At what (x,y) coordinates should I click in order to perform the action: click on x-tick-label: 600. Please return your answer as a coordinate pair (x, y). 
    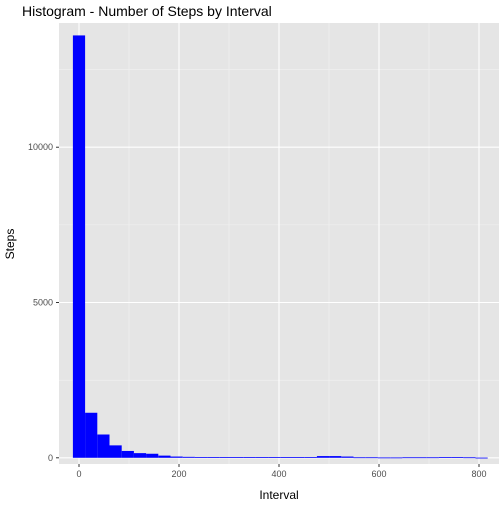
    Looking at the image, I should click on (378, 474).